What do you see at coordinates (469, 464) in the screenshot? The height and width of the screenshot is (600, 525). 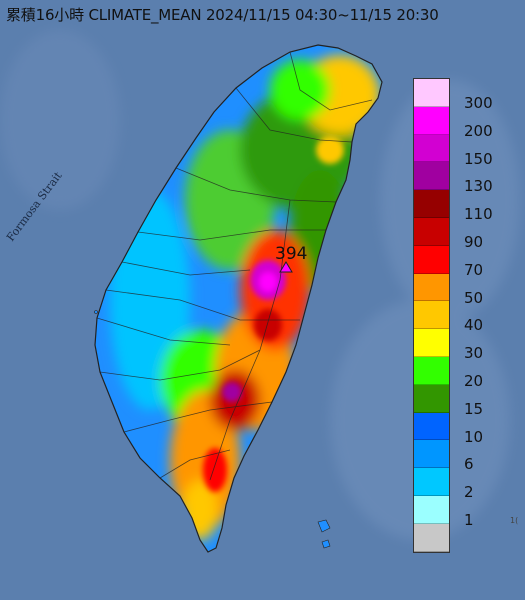 I see `legend-label: 6` at bounding box center [469, 464].